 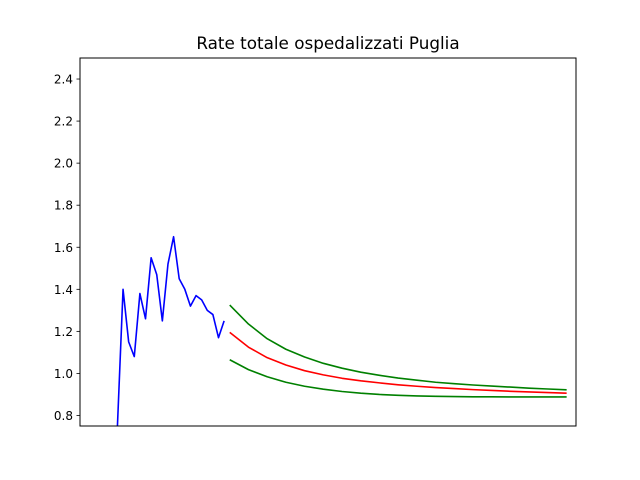 I want to click on series-line-observed, so click(x=170, y=330).